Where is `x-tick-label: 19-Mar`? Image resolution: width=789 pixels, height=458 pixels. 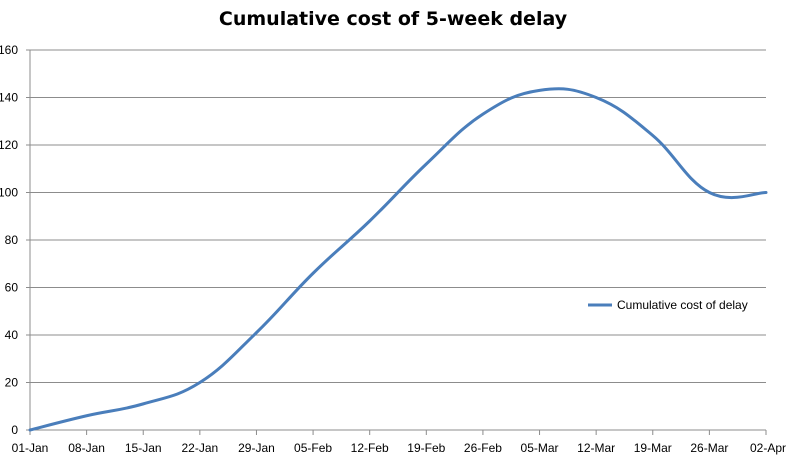 x-tick-label: 19-Mar is located at coordinates (653, 448).